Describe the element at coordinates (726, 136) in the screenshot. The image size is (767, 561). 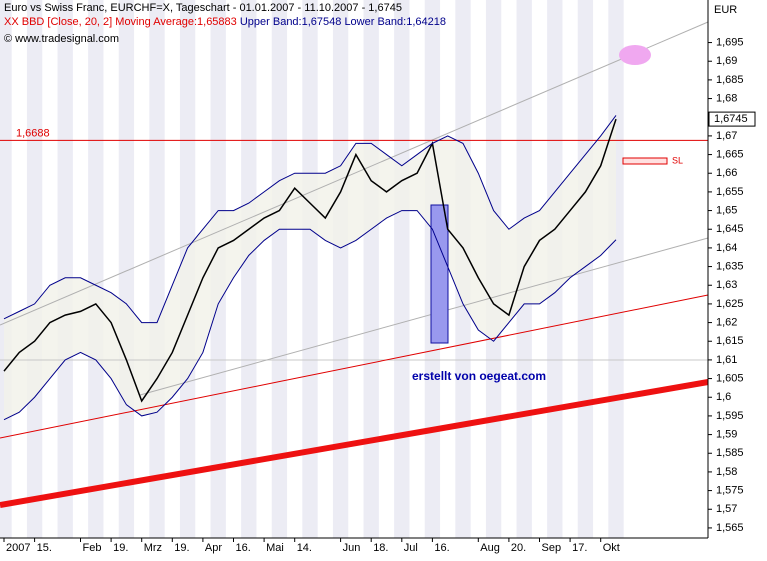
I see `y-tick-label: 1,67` at that location.